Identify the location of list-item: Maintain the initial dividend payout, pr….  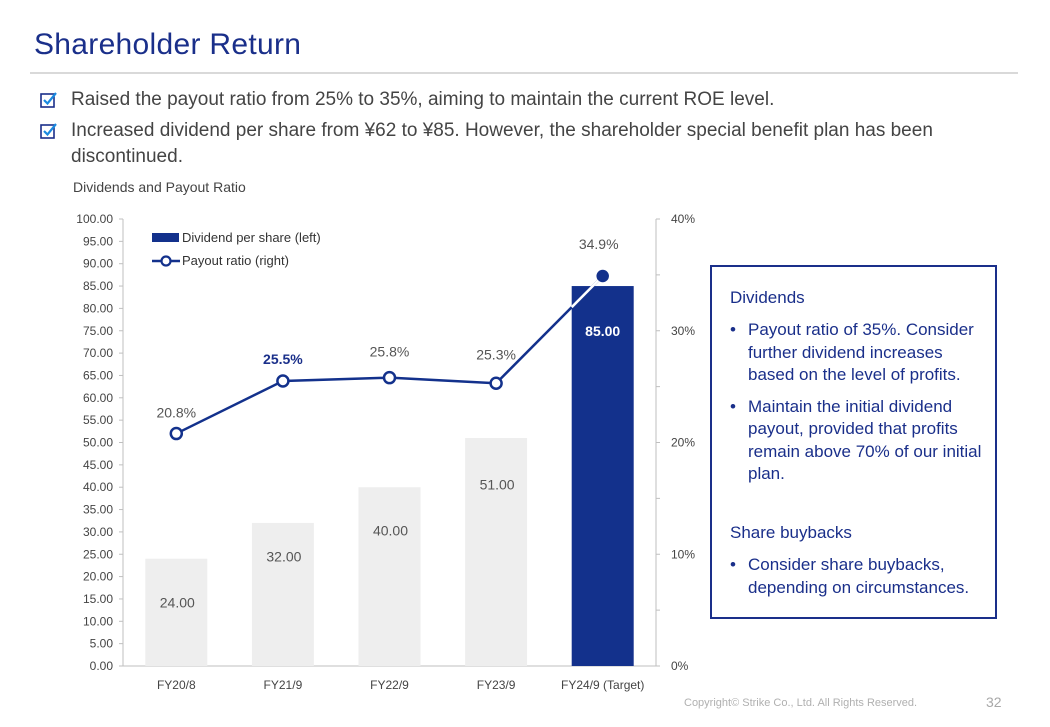
(861, 441).